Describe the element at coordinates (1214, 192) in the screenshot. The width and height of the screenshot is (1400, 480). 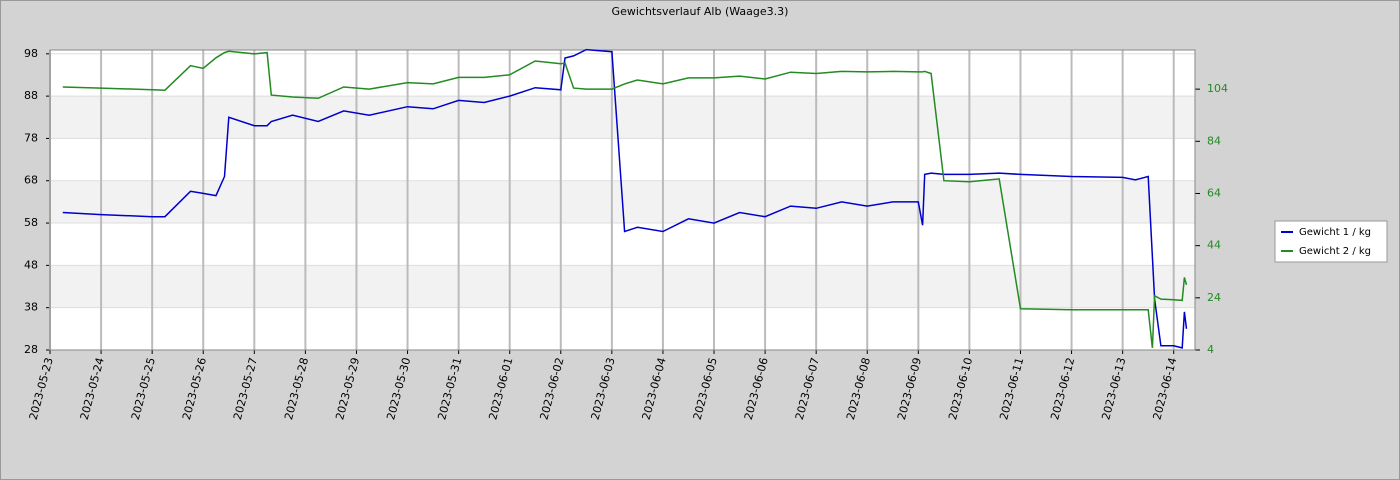
I see `y2-tick-label: 64` at that location.